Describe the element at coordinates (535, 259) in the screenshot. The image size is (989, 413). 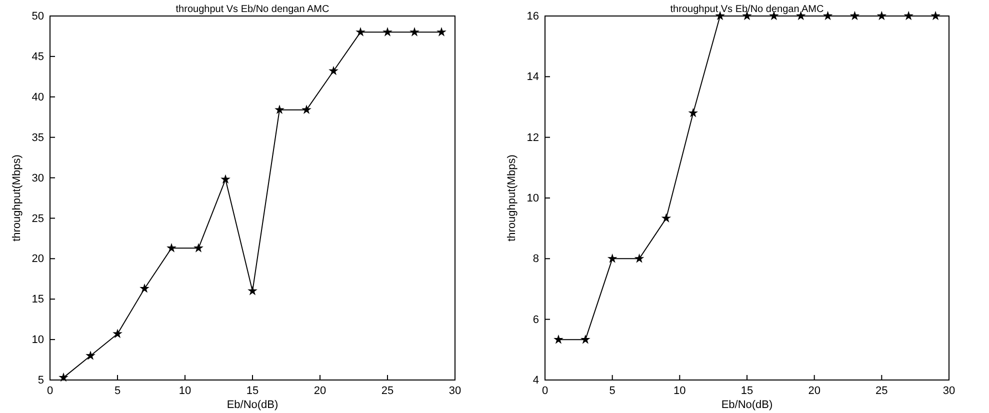
I see `y-tick-label: 8` at that location.